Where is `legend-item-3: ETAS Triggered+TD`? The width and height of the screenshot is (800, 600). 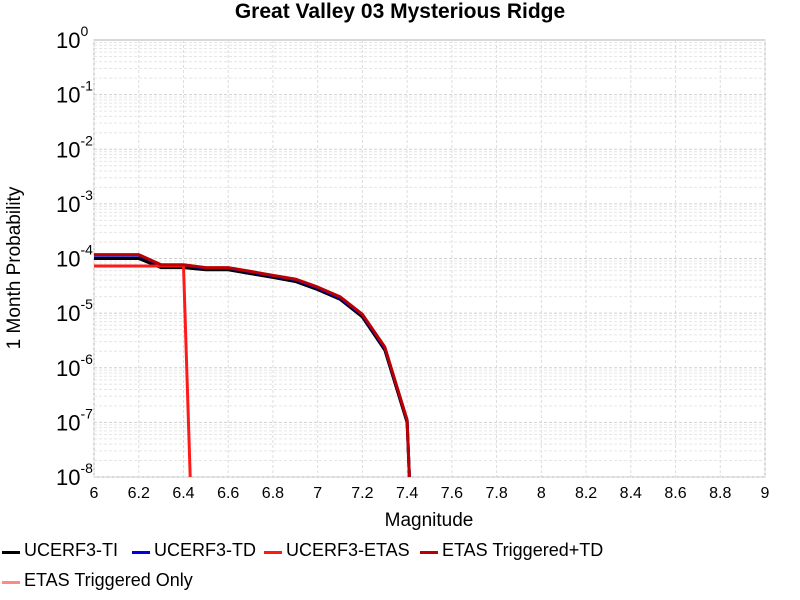 legend-item-3: ETAS Triggered+TD is located at coordinates (511, 550).